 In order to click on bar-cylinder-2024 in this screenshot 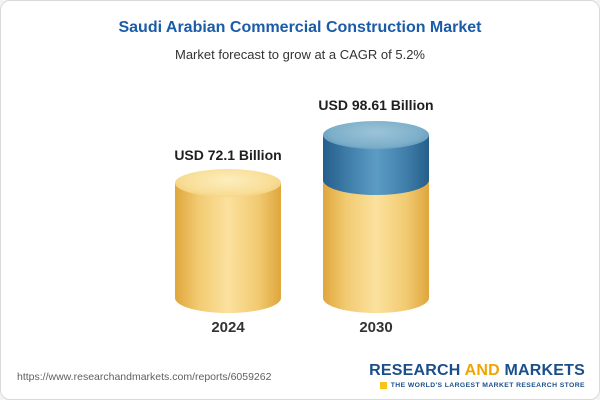, I will do `click(228, 241)`.